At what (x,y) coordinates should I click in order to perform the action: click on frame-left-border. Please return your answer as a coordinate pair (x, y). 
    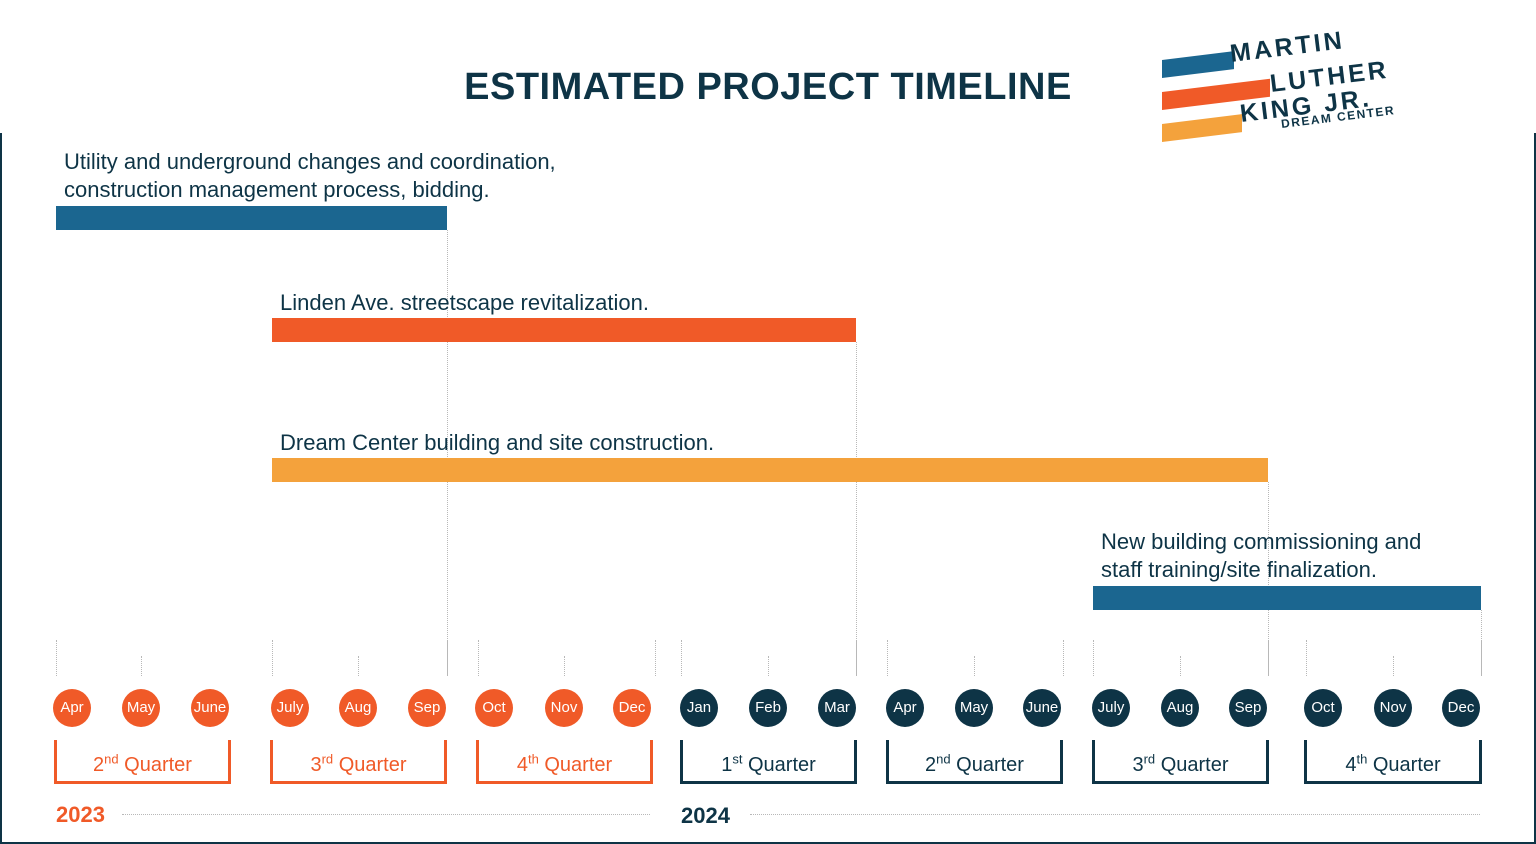
    Looking at the image, I should click on (1, 488).